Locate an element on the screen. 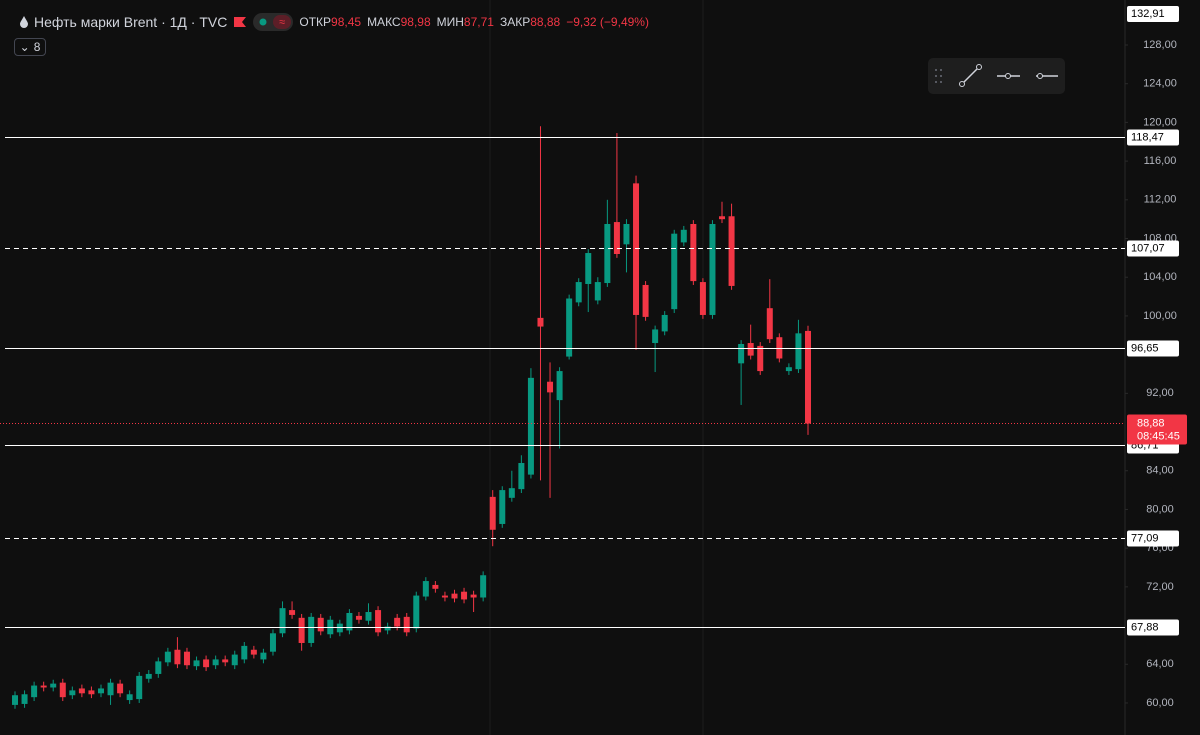 The image size is (1200, 735). low-label: МИН is located at coordinates (450, 22).